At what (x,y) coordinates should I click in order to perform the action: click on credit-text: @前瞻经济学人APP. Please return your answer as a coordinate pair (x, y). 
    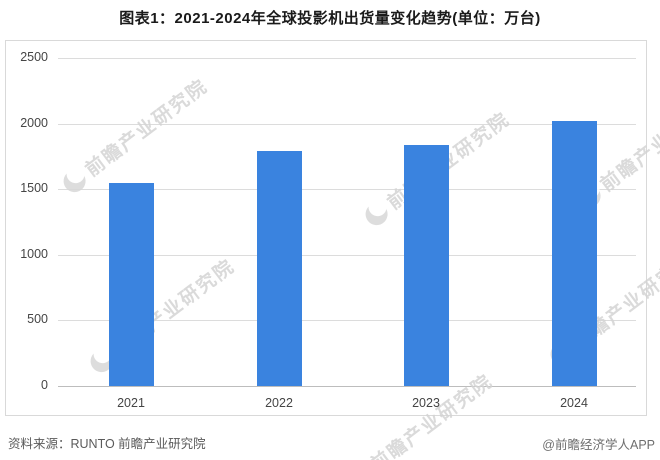
    Looking at the image, I should click on (598, 445).